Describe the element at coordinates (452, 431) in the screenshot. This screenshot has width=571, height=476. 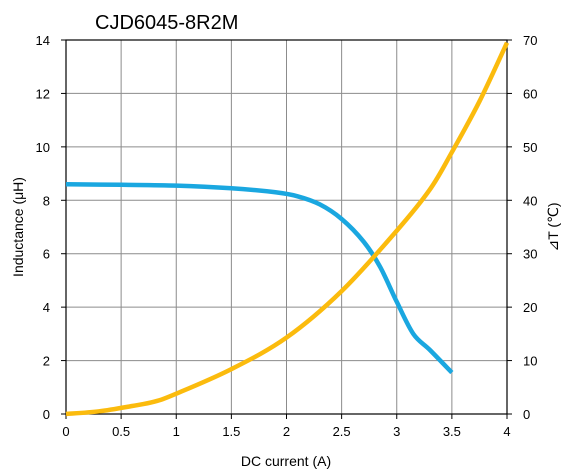
I see `x-tick-label: 3.5` at that location.